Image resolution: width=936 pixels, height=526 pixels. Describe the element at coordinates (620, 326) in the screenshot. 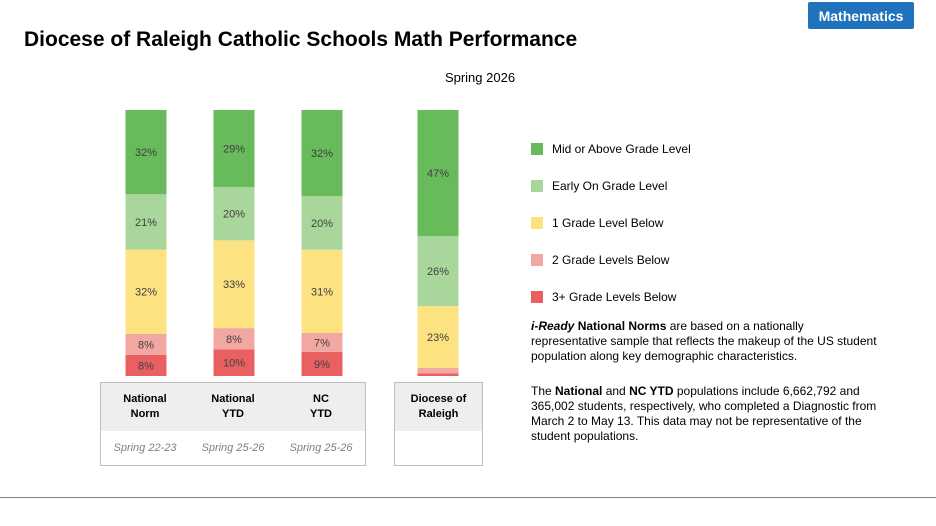

I see `note-national-norms-bold: National Norms` at that location.